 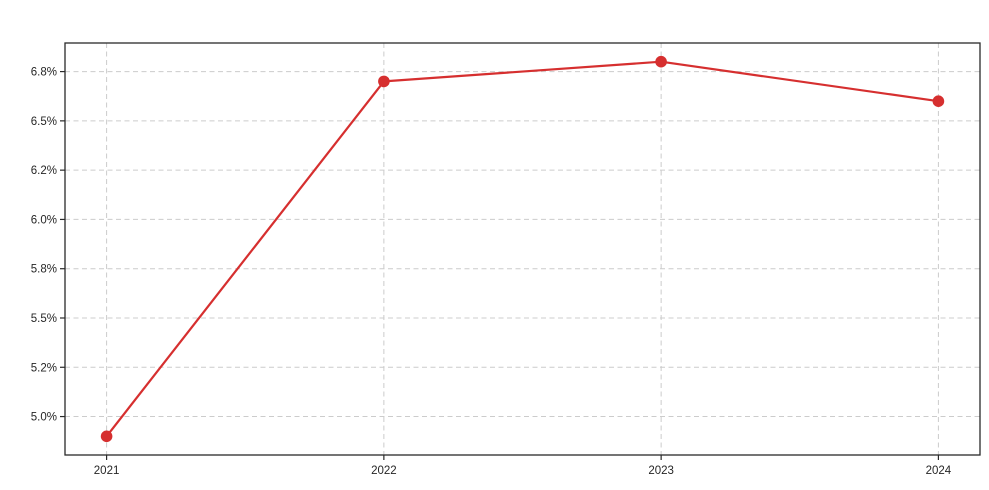 What do you see at coordinates (106, 436) in the screenshot?
I see `data-point-2021` at bounding box center [106, 436].